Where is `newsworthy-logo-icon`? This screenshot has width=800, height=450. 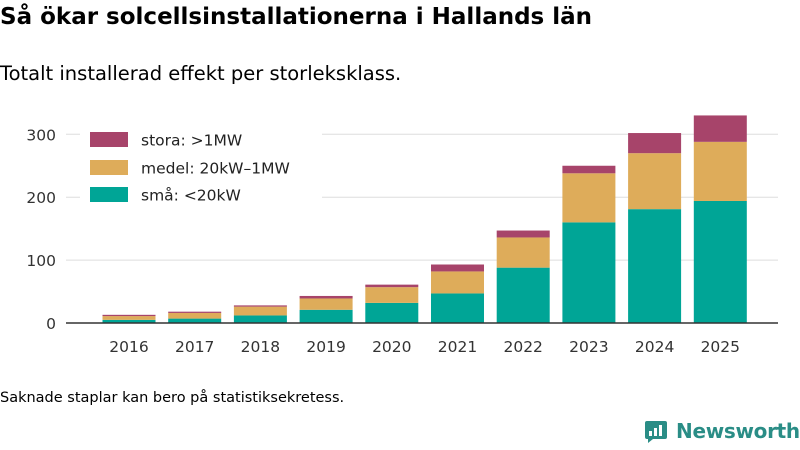
newsworthy-logo-icon is located at coordinates (656, 432).